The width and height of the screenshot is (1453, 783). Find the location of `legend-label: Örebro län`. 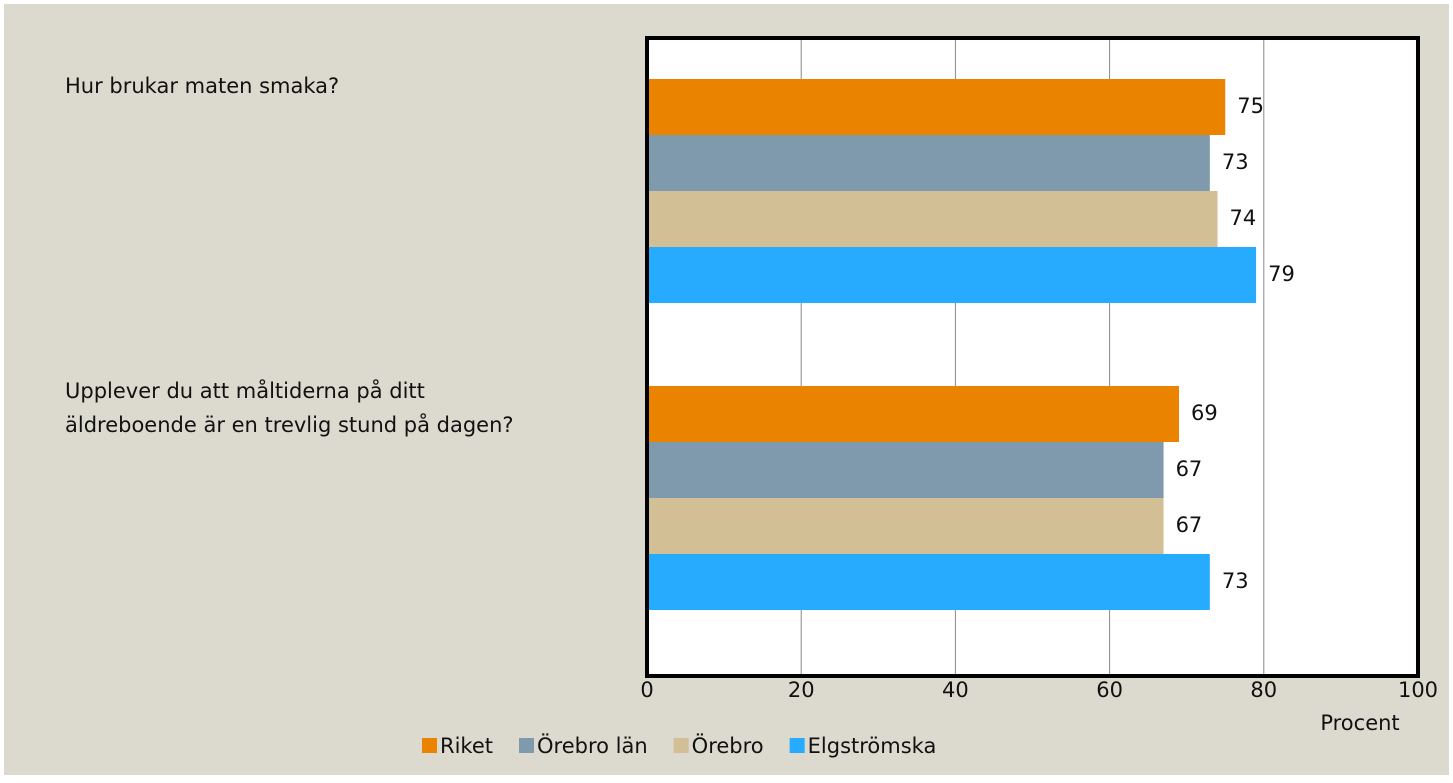

legend-label: Örebro län is located at coordinates (592, 745).